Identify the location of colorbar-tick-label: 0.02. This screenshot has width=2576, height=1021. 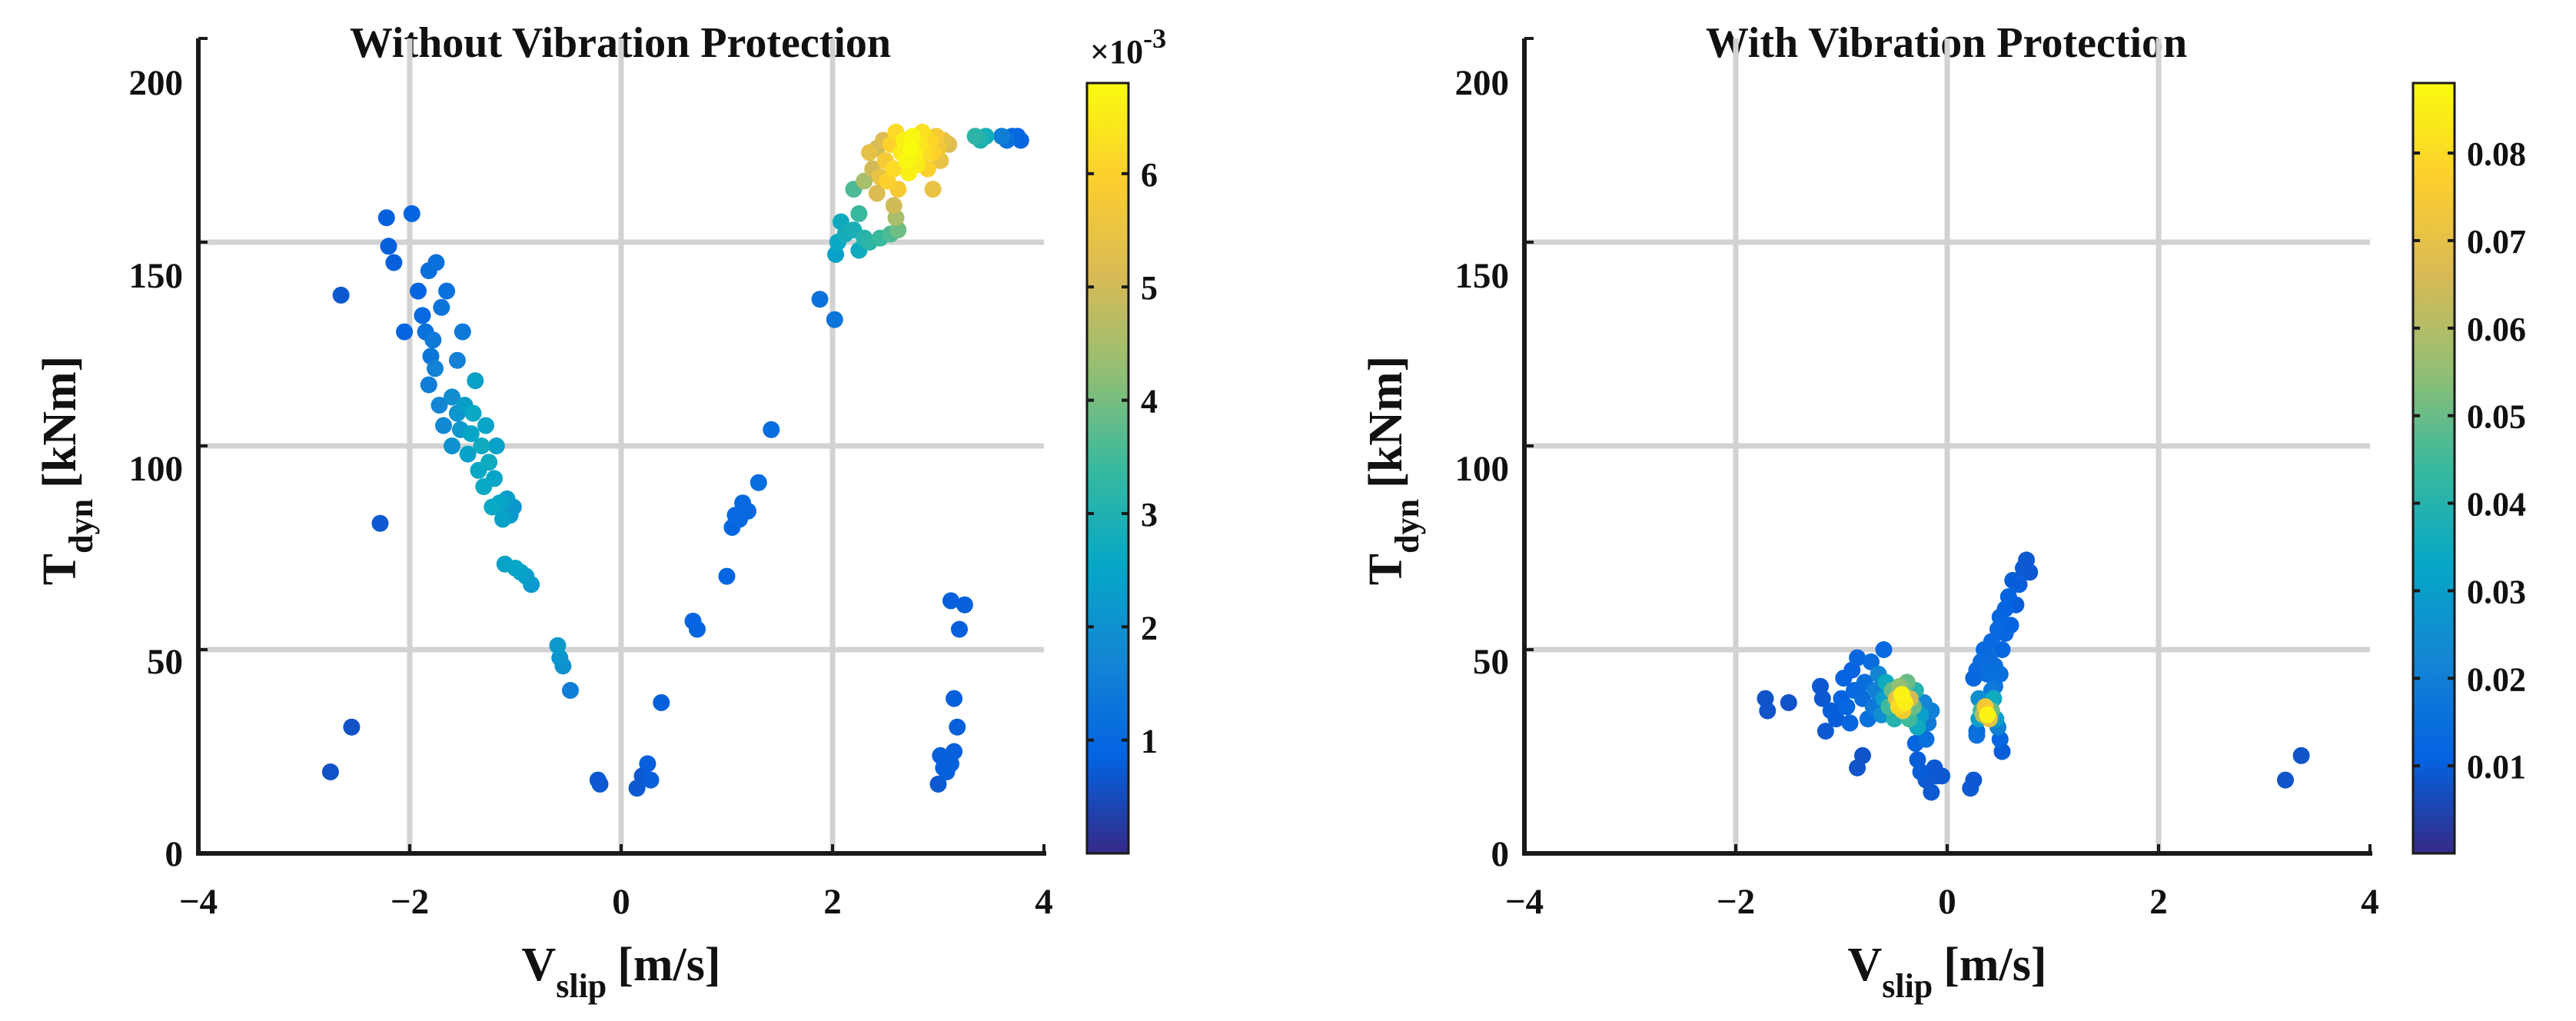
(2496, 679).